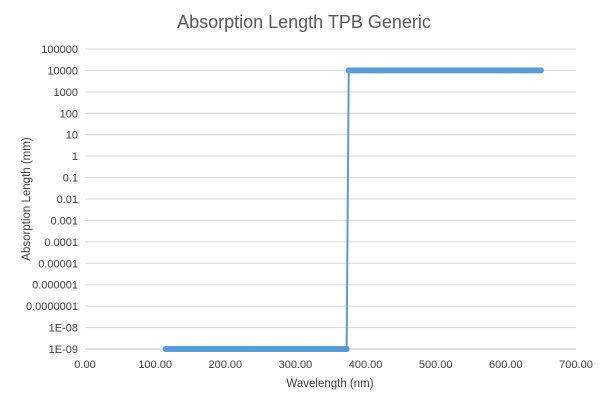 This screenshot has width=607, height=414. What do you see at coordinates (304, 22) in the screenshot?
I see `chart-title: Absorption Length TPB Generic` at bounding box center [304, 22].